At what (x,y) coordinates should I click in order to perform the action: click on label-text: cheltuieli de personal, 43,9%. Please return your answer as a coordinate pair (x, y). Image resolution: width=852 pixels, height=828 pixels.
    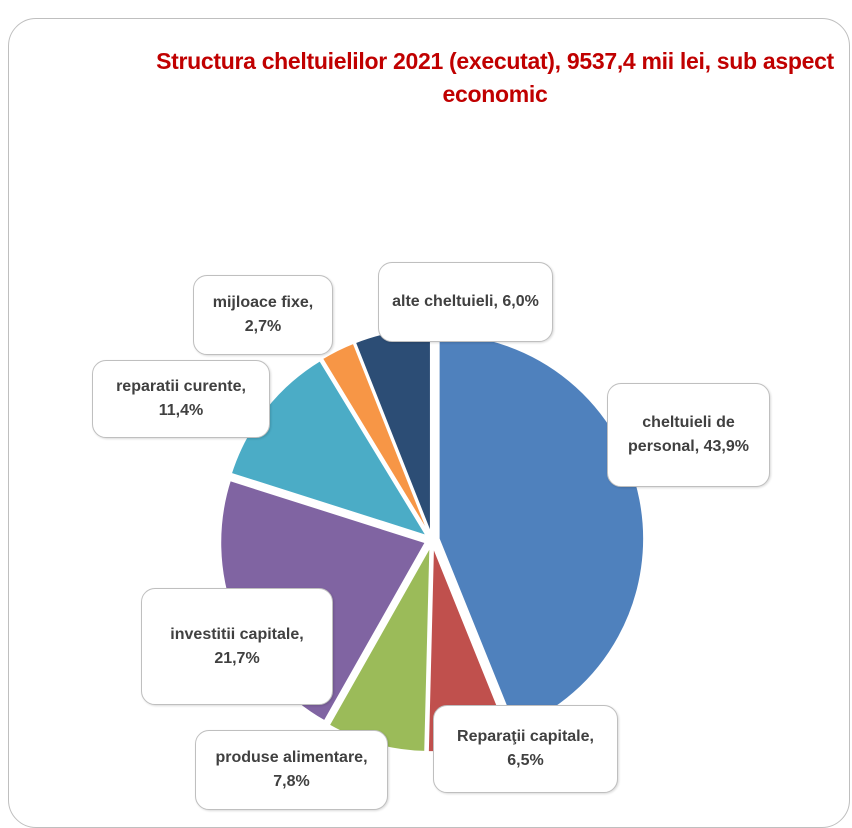
    Looking at the image, I should click on (688, 435).